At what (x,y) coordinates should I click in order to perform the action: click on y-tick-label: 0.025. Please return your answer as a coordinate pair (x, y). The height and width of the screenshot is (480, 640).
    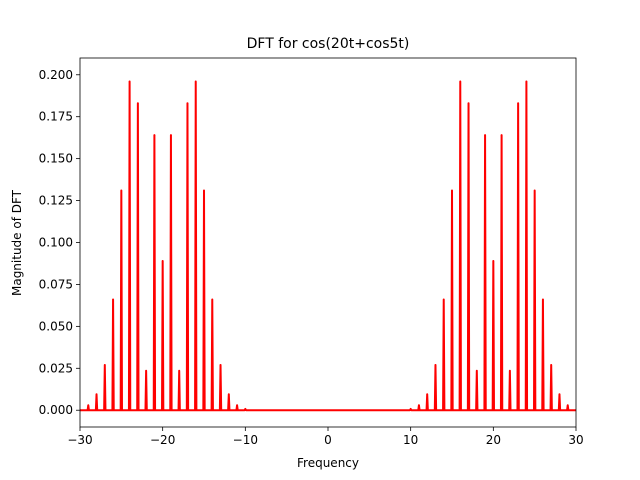
    Looking at the image, I should click on (56, 368).